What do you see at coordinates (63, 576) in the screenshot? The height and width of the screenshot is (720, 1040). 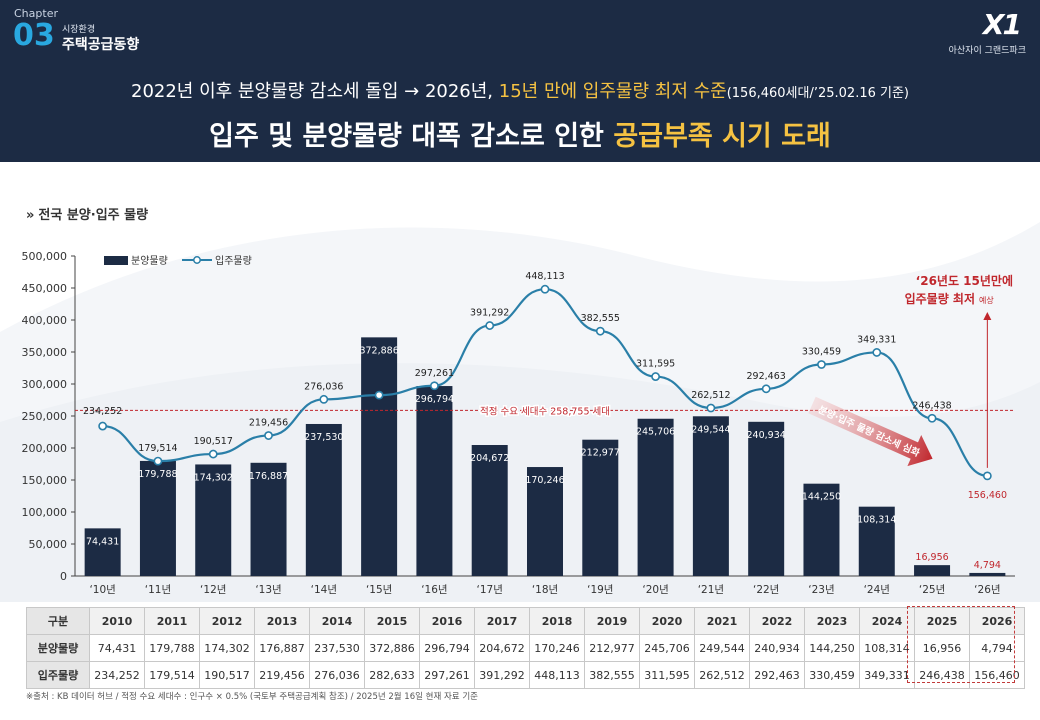 I see `y-tick-label: 0` at bounding box center [63, 576].